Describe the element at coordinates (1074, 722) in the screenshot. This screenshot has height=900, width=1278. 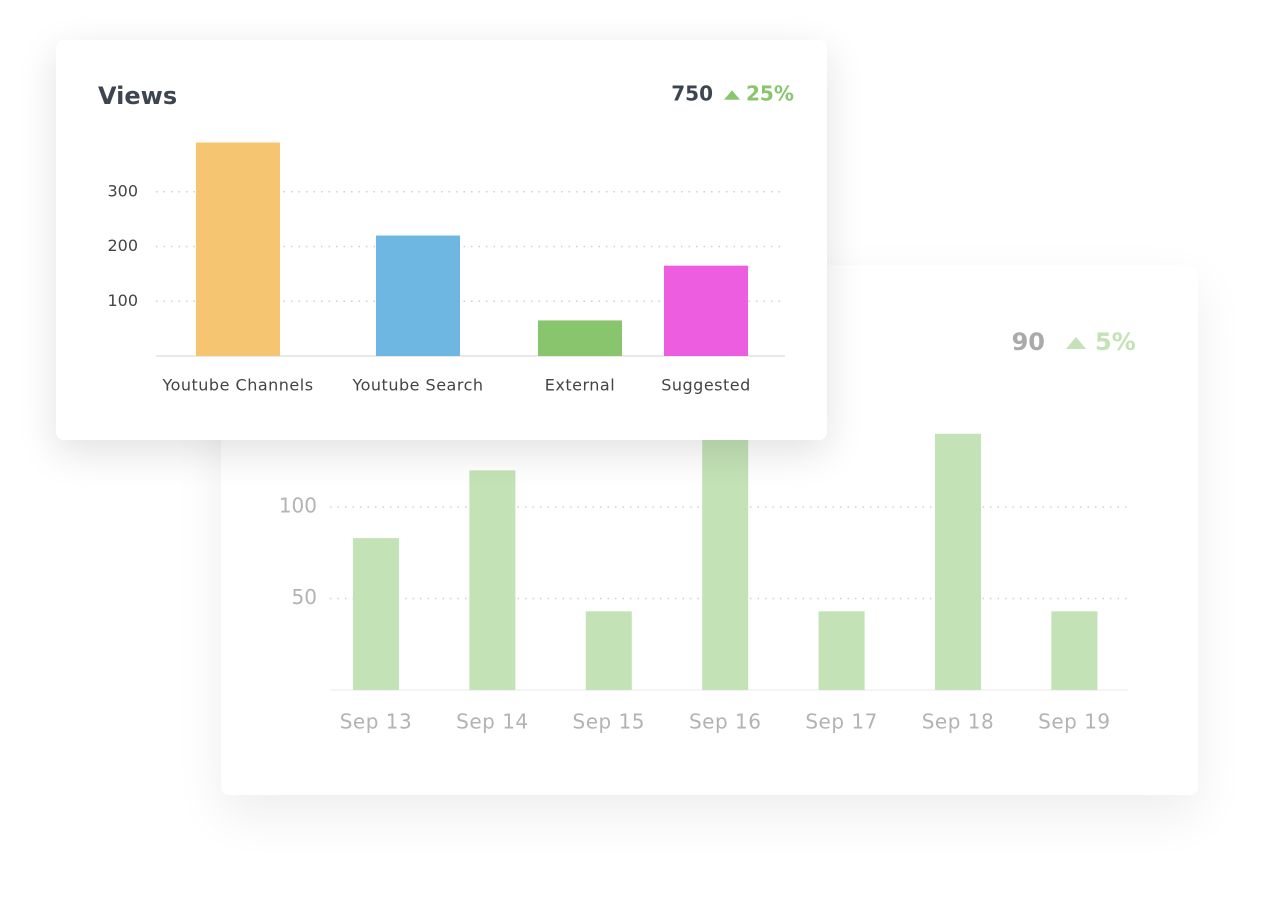
I see `x-tick-label: Sep 19` at that location.